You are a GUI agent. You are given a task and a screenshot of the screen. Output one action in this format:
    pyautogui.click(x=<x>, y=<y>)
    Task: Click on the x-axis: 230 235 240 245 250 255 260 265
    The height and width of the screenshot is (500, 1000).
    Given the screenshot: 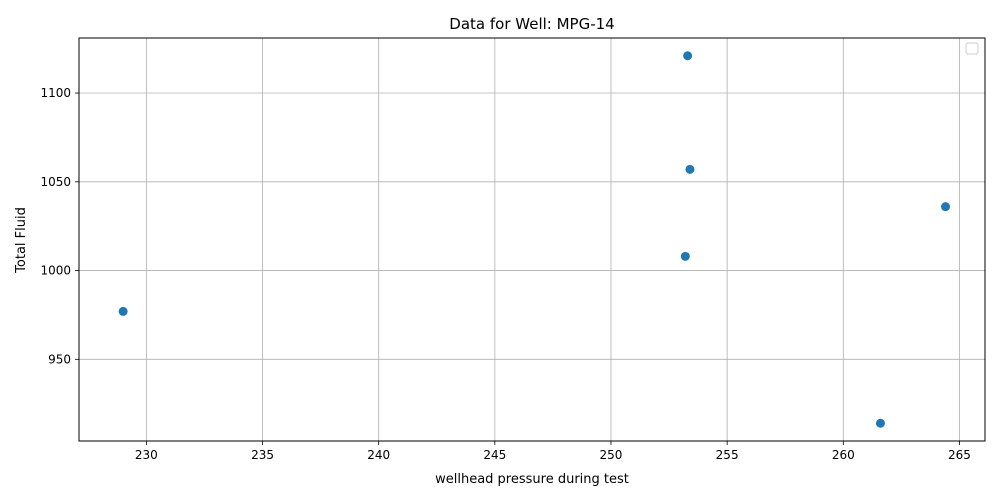 What is the action you would take?
    pyautogui.click(x=553, y=451)
    